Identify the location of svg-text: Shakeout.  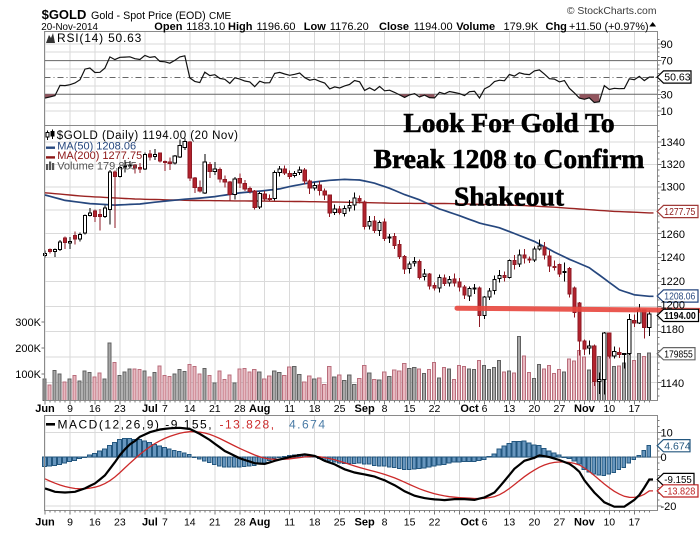
(509, 196).